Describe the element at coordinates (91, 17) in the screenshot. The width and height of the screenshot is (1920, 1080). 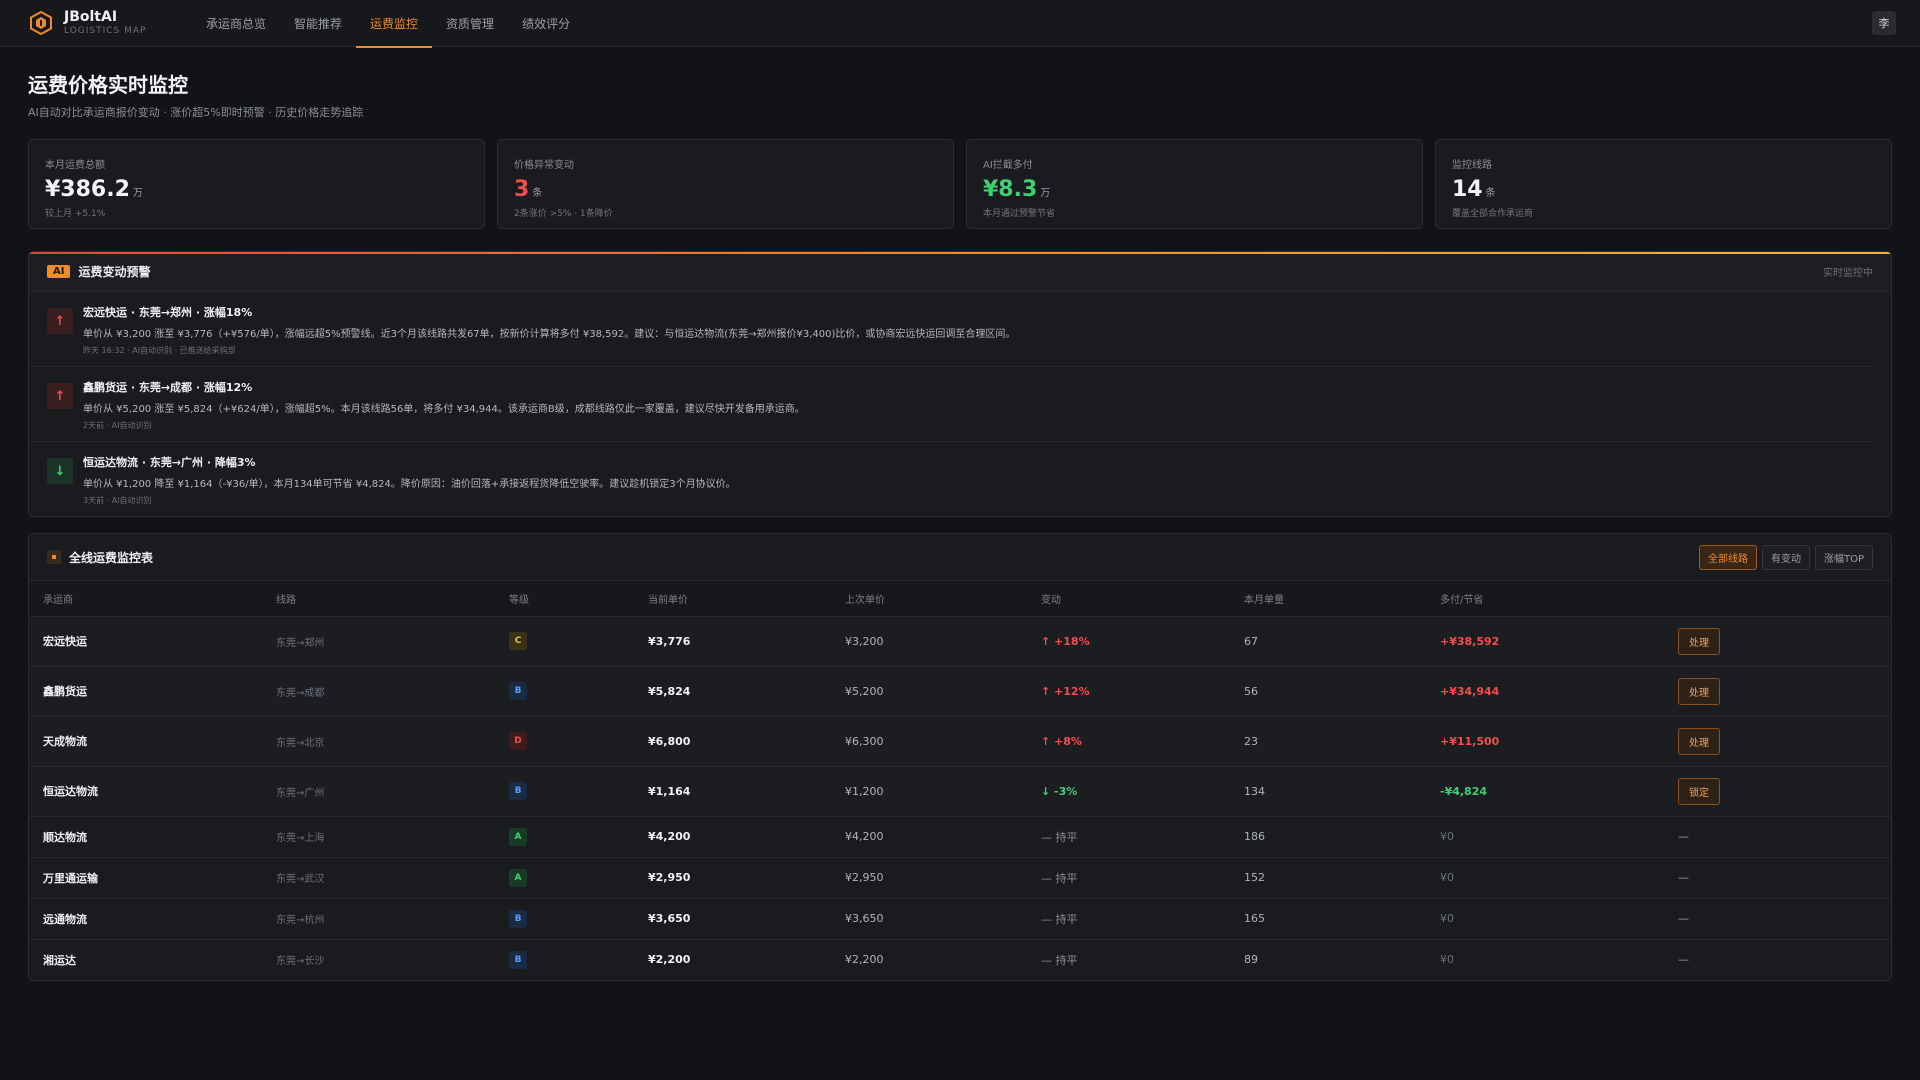
I see `brand-name: JBoltAI` at that location.